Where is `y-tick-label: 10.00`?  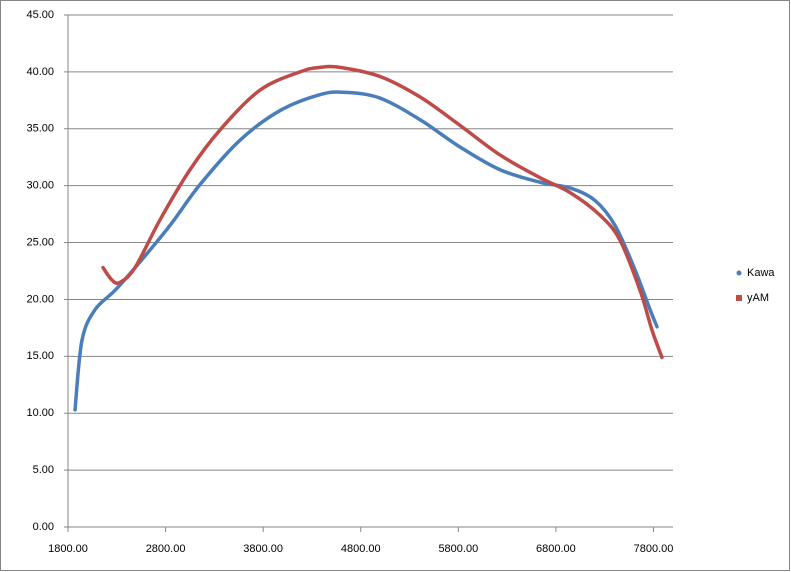
y-tick-label: 10.00 is located at coordinates (40, 413).